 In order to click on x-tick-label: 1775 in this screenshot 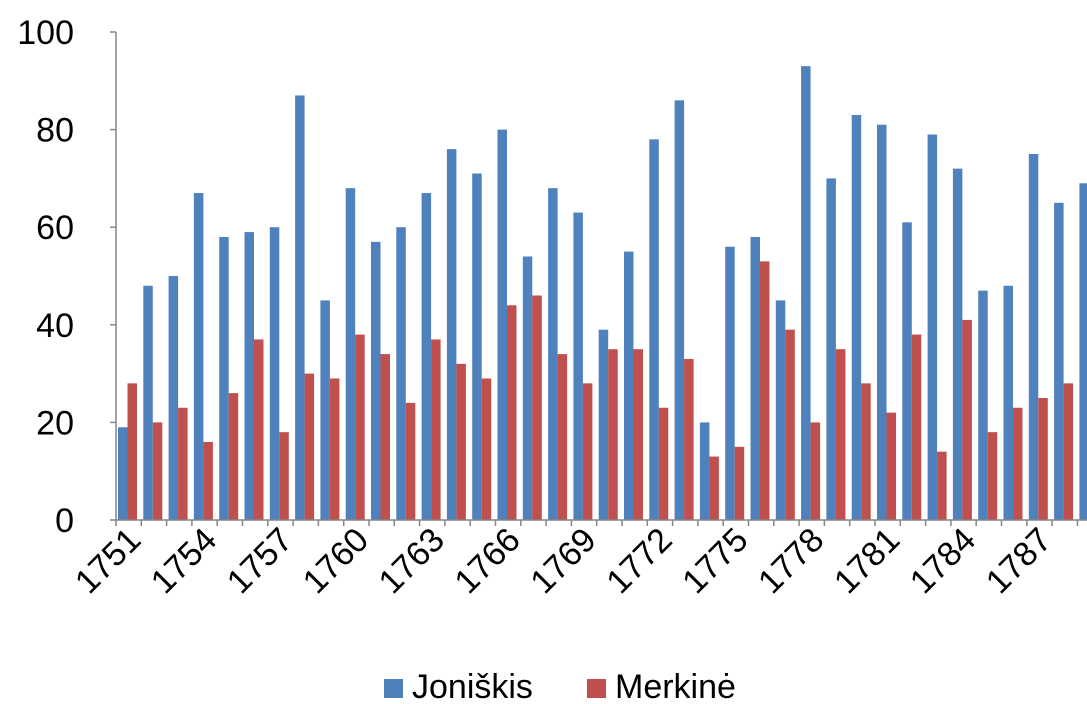, I will do `click(715, 561)`.